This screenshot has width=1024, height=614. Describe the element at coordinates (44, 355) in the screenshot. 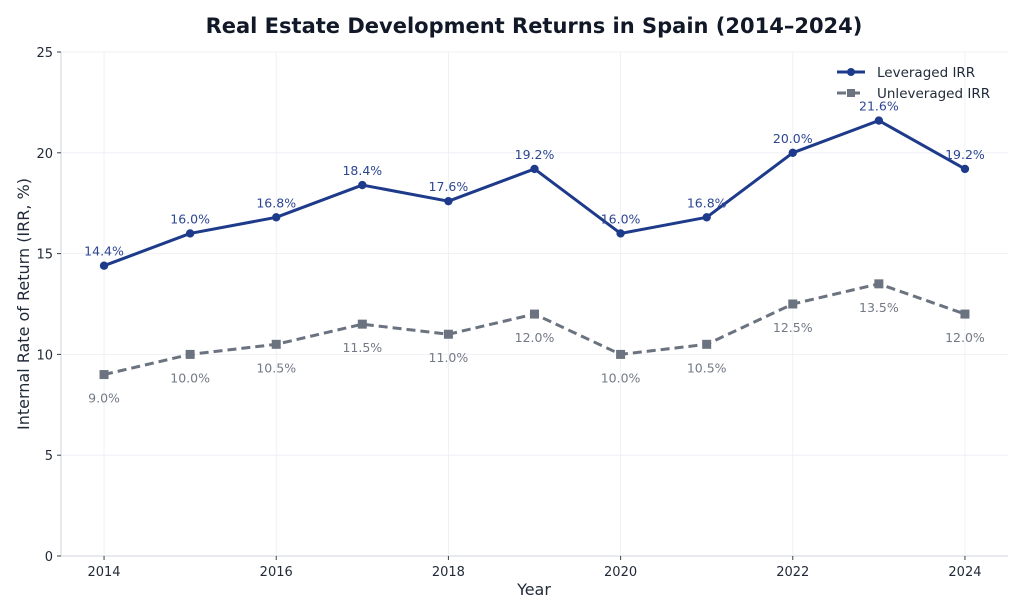

I see `y-tick-label: 10` at that location.